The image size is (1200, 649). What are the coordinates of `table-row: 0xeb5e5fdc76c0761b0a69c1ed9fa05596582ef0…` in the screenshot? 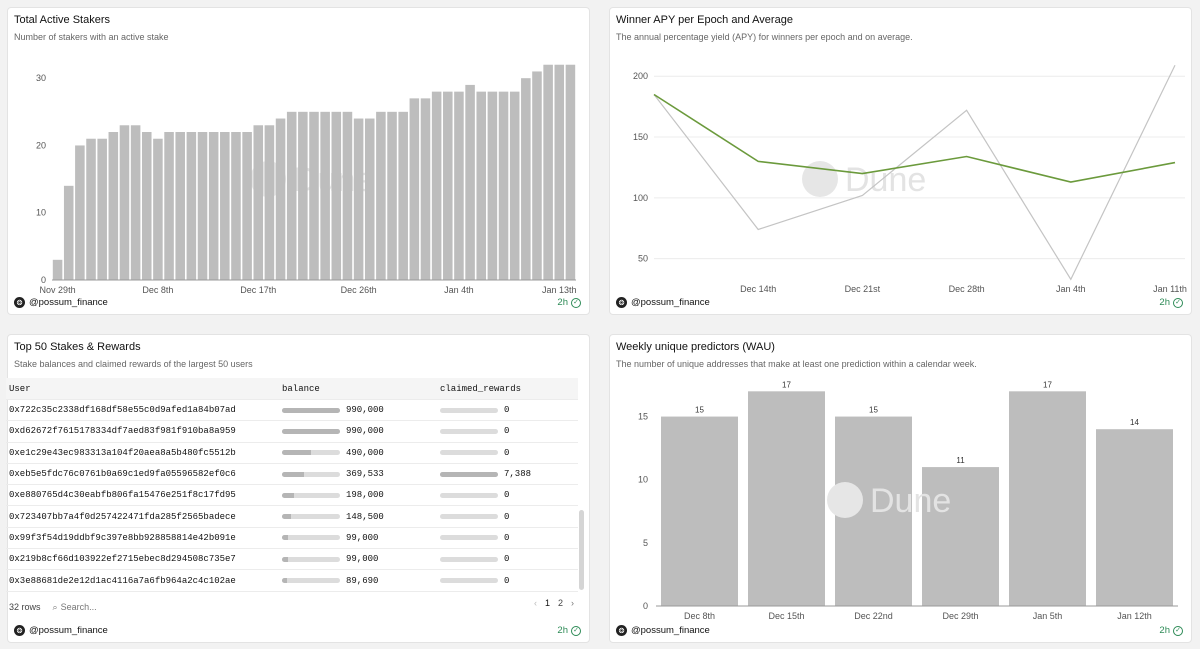 It's located at (292, 475).